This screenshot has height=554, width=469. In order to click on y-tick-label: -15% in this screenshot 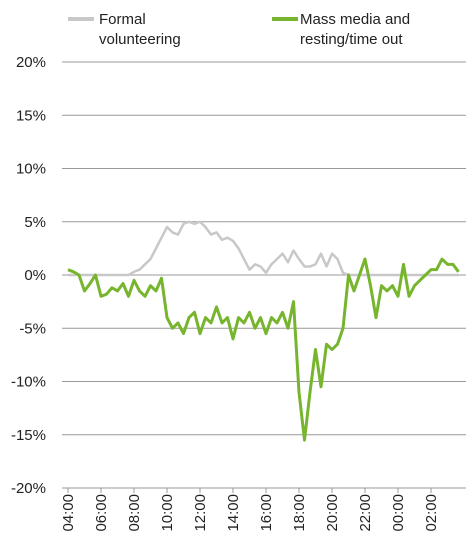, I will do `click(28, 435)`.